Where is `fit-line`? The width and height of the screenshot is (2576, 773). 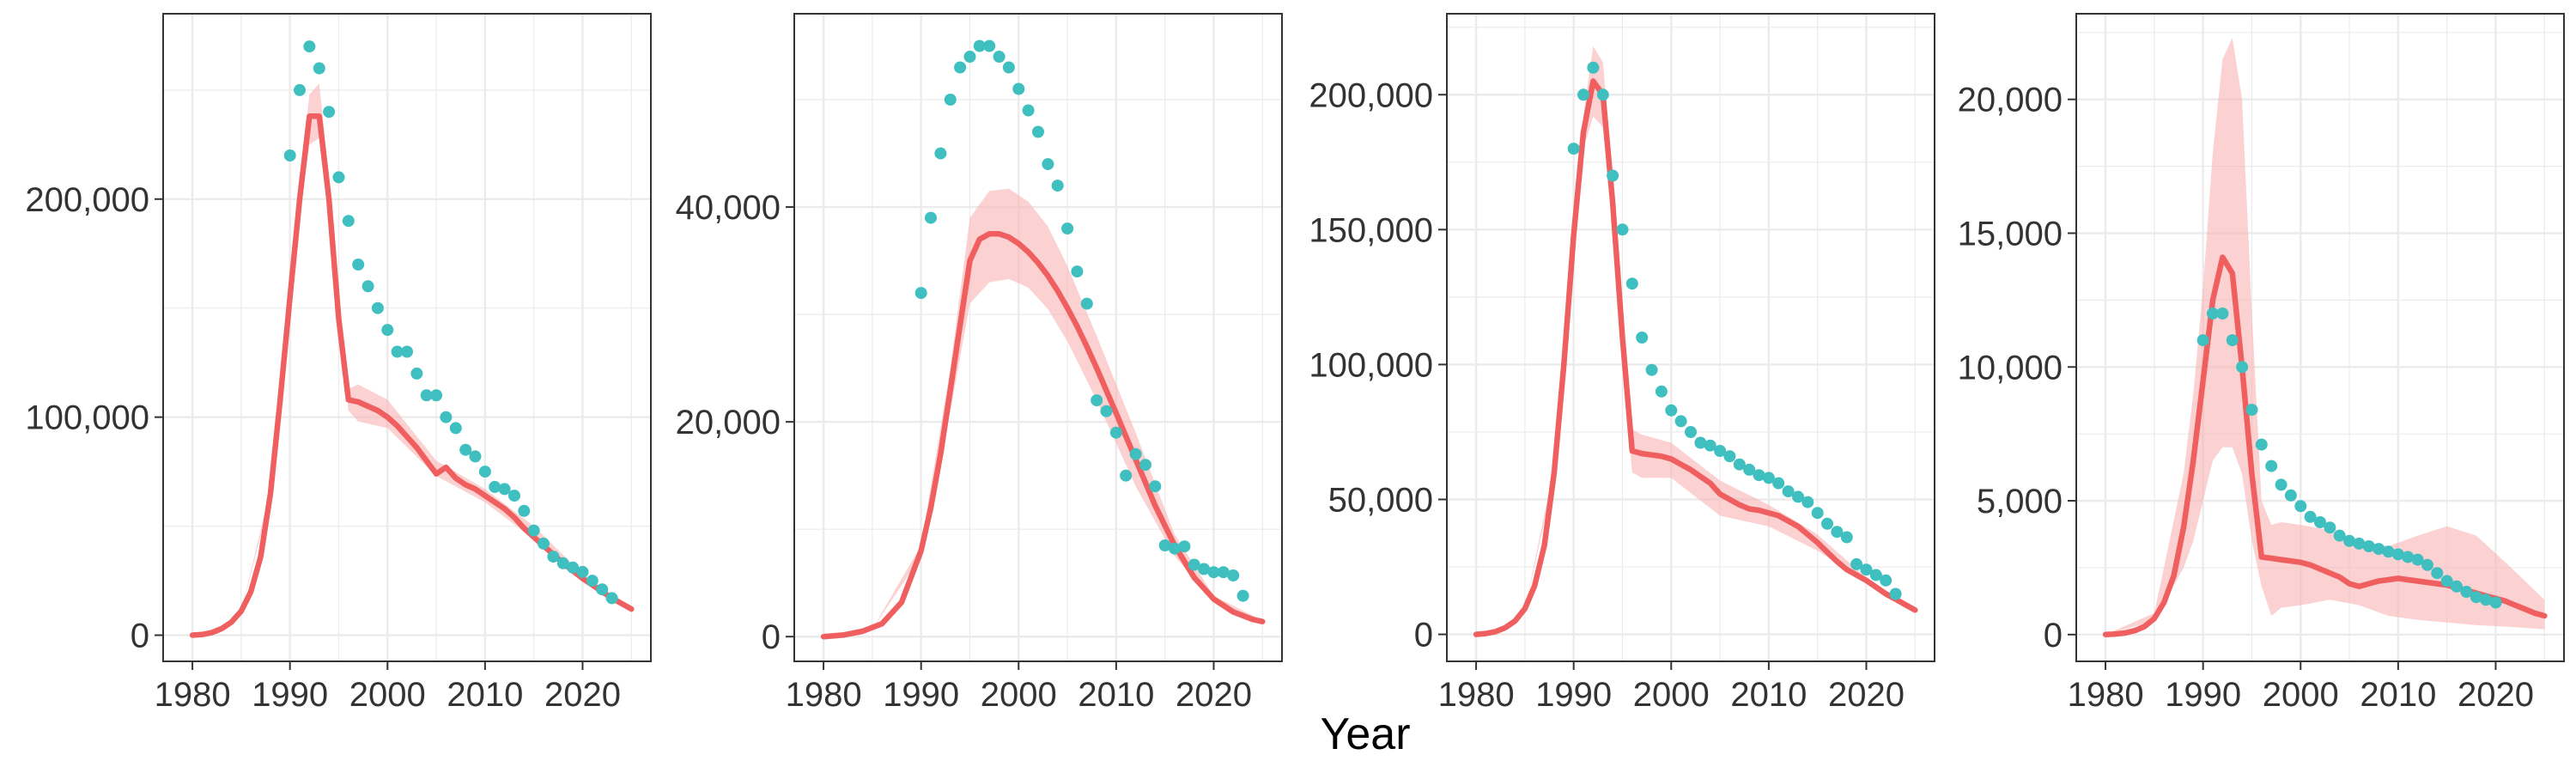 fit-line is located at coordinates (1696, 357).